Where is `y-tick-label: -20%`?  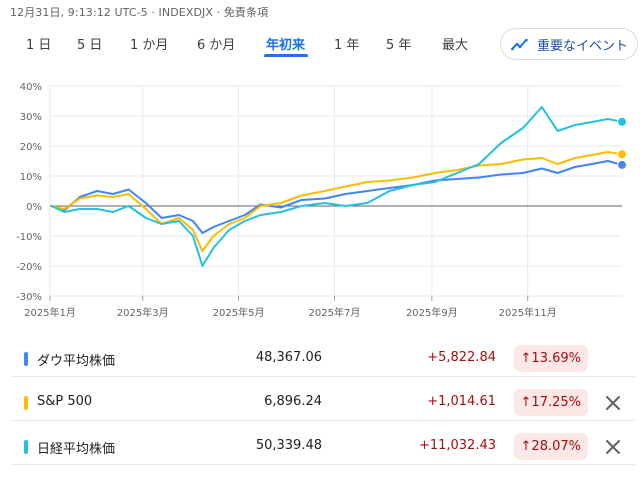 y-tick-label: -20% is located at coordinates (29, 267).